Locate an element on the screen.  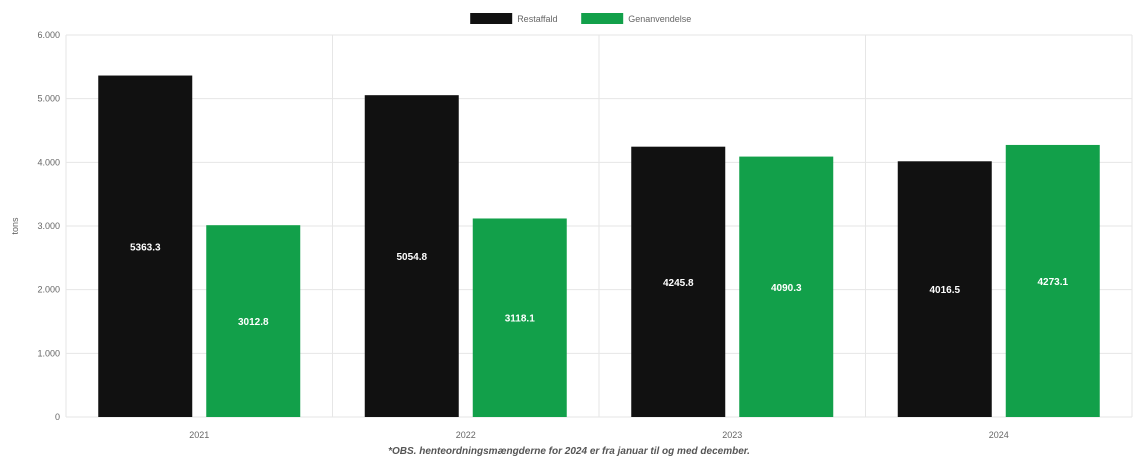
y-tick-label: 0 is located at coordinates (57, 417).